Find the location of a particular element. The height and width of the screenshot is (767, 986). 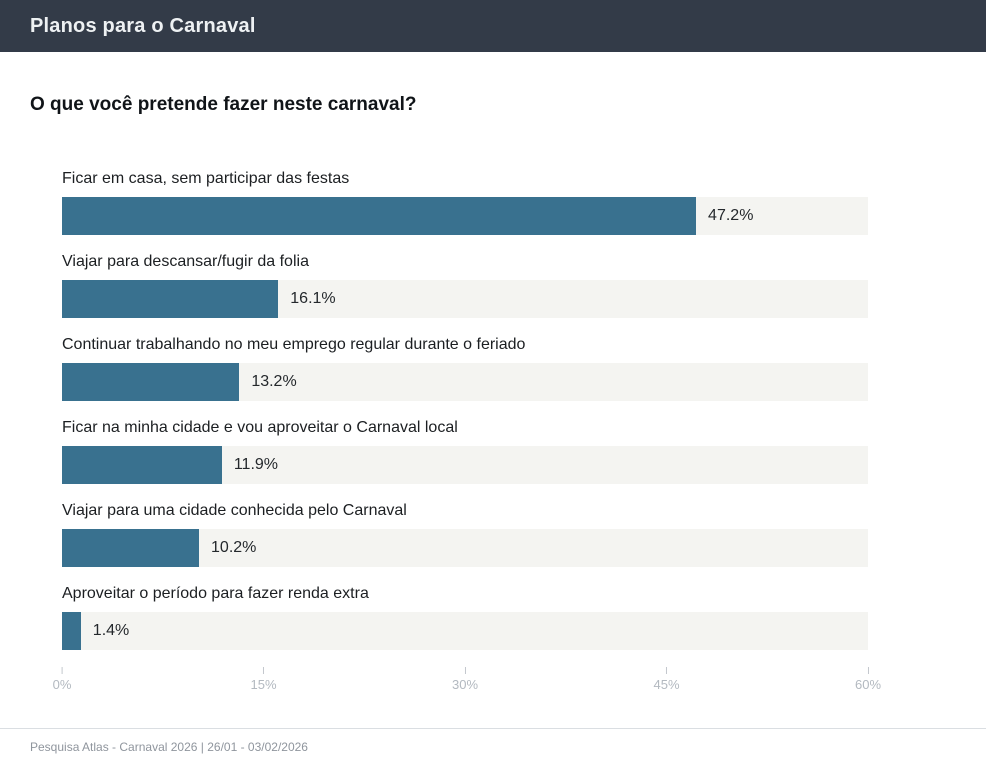

bar-track: 13.2% is located at coordinates (465, 382).